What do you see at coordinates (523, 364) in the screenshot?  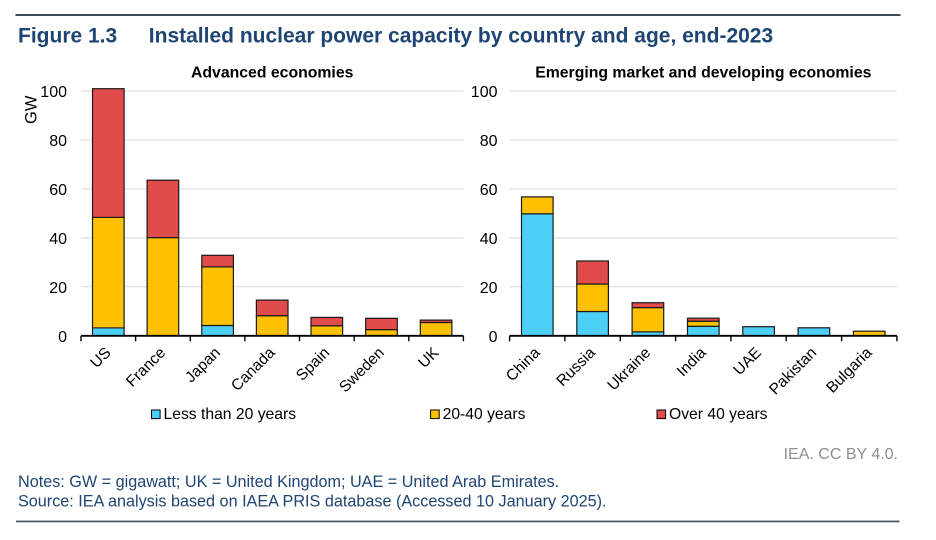 I see `svg-text: China` at bounding box center [523, 364].